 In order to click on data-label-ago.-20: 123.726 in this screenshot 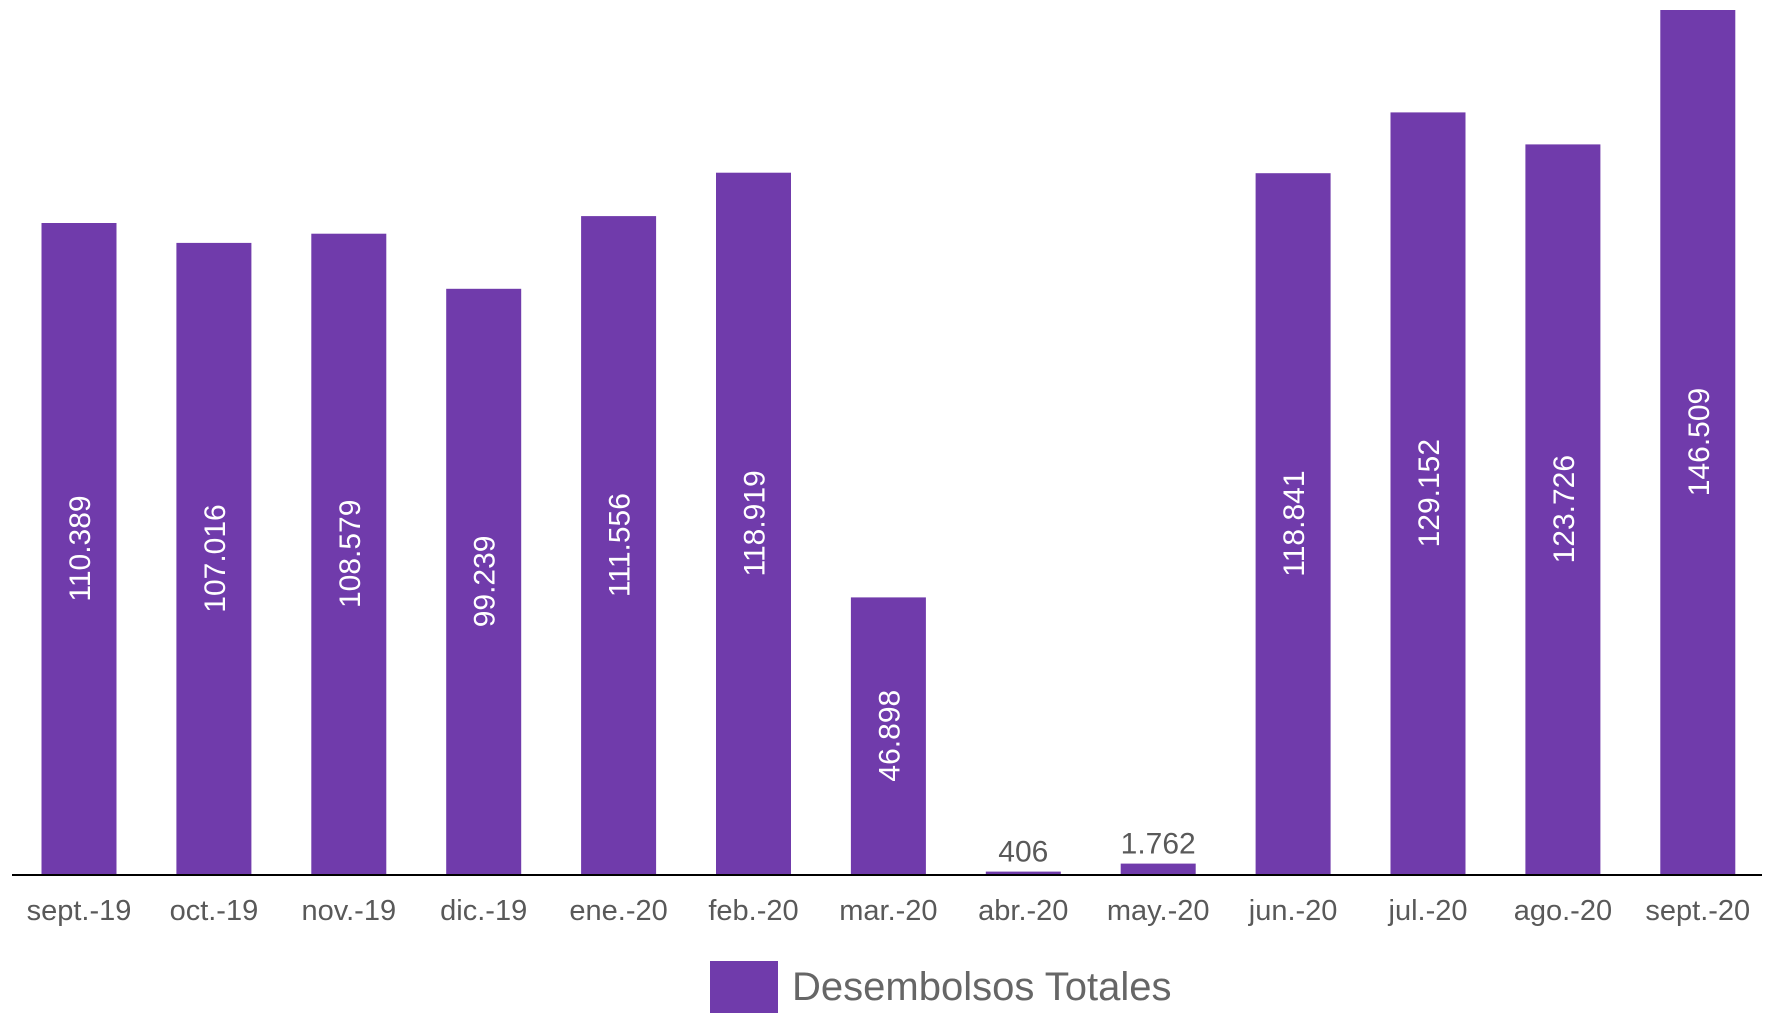, I will do `click(1564, 509)`.